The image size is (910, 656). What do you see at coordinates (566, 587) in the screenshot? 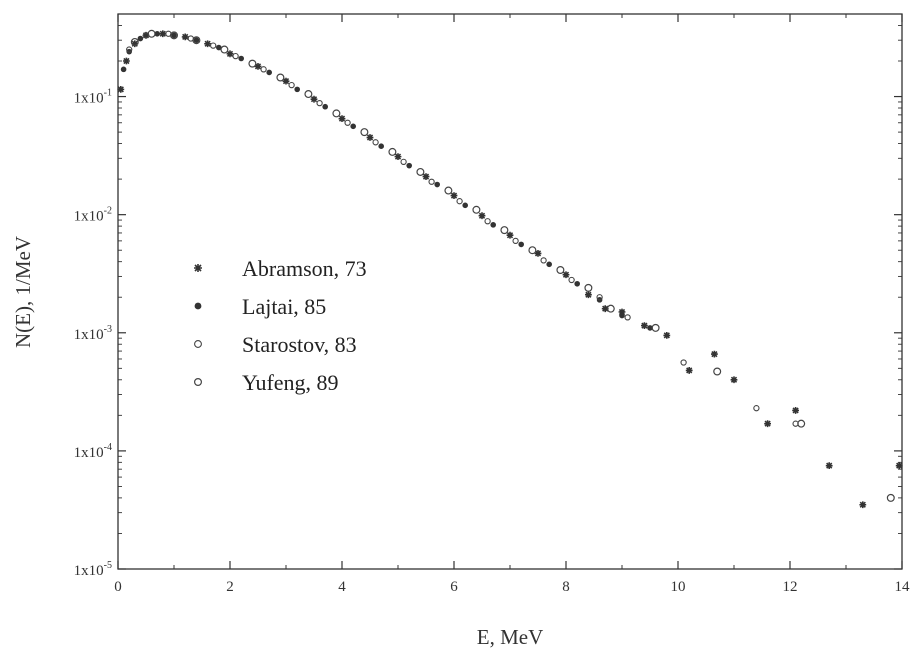
I see `x-tick-label: 8` at bounding box center [566, 587].